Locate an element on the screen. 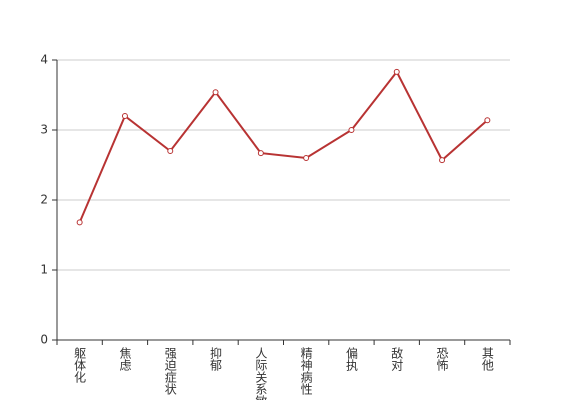  x-tick-label: 恐怖 is located at coordinates (442, 359).